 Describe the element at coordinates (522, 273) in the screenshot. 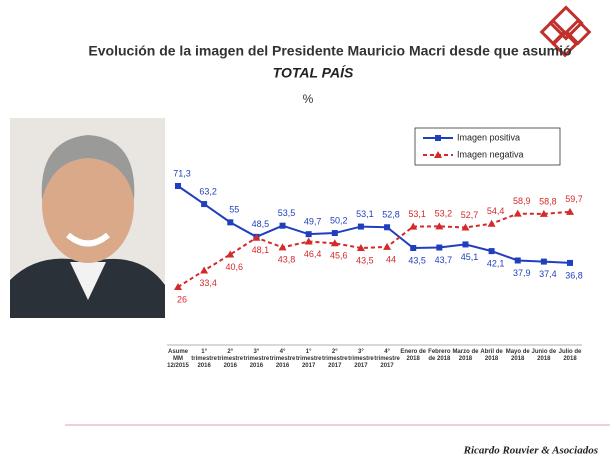

I see `value-label: 37,9` at that location.